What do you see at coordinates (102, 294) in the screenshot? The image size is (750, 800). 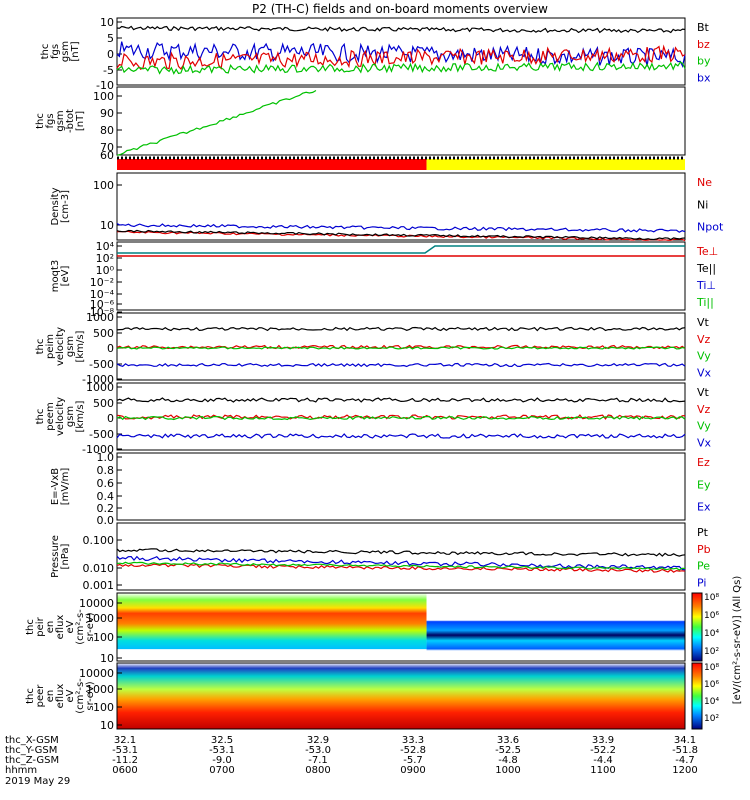 I see `y-tick-label: 10⁻⁴` at bounding box center [102, 294].